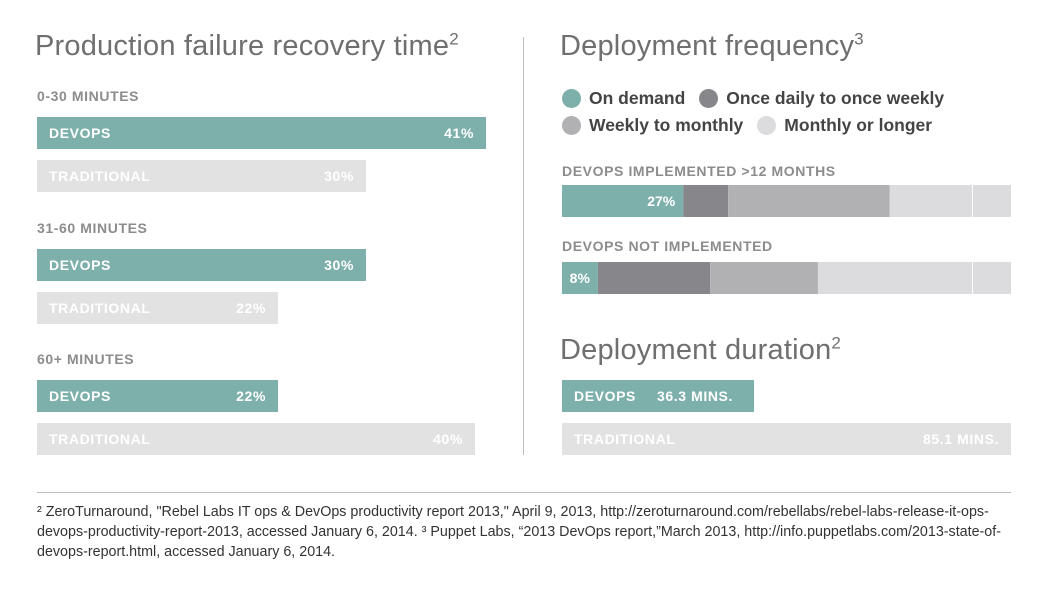  I want to click on legend-item: Weekly to monthly, so click(652, 125).